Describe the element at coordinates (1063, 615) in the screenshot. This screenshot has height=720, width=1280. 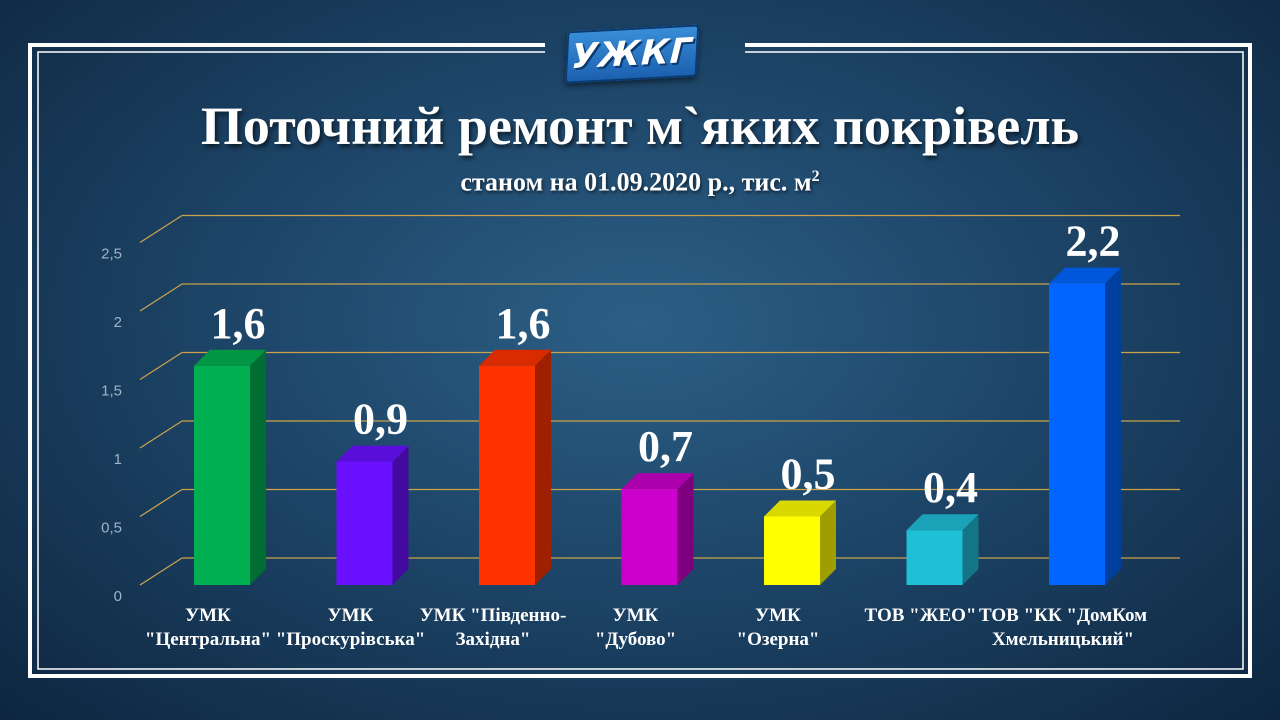
I see `x-category-label: ТОВ "КК "ДомКом` at that location.